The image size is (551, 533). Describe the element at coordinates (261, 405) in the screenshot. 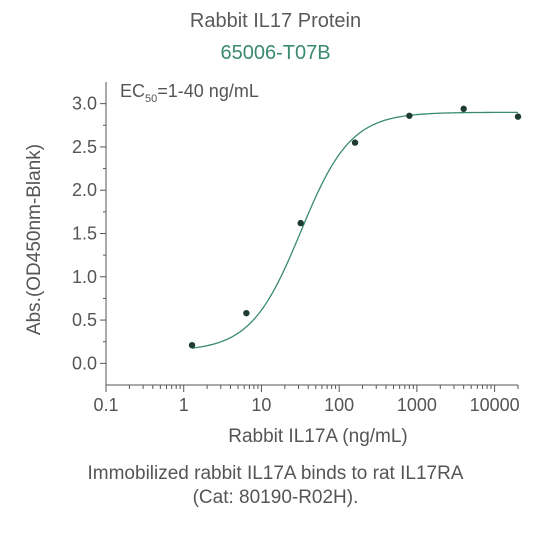

I see `x-tick-label: 10` at that location.